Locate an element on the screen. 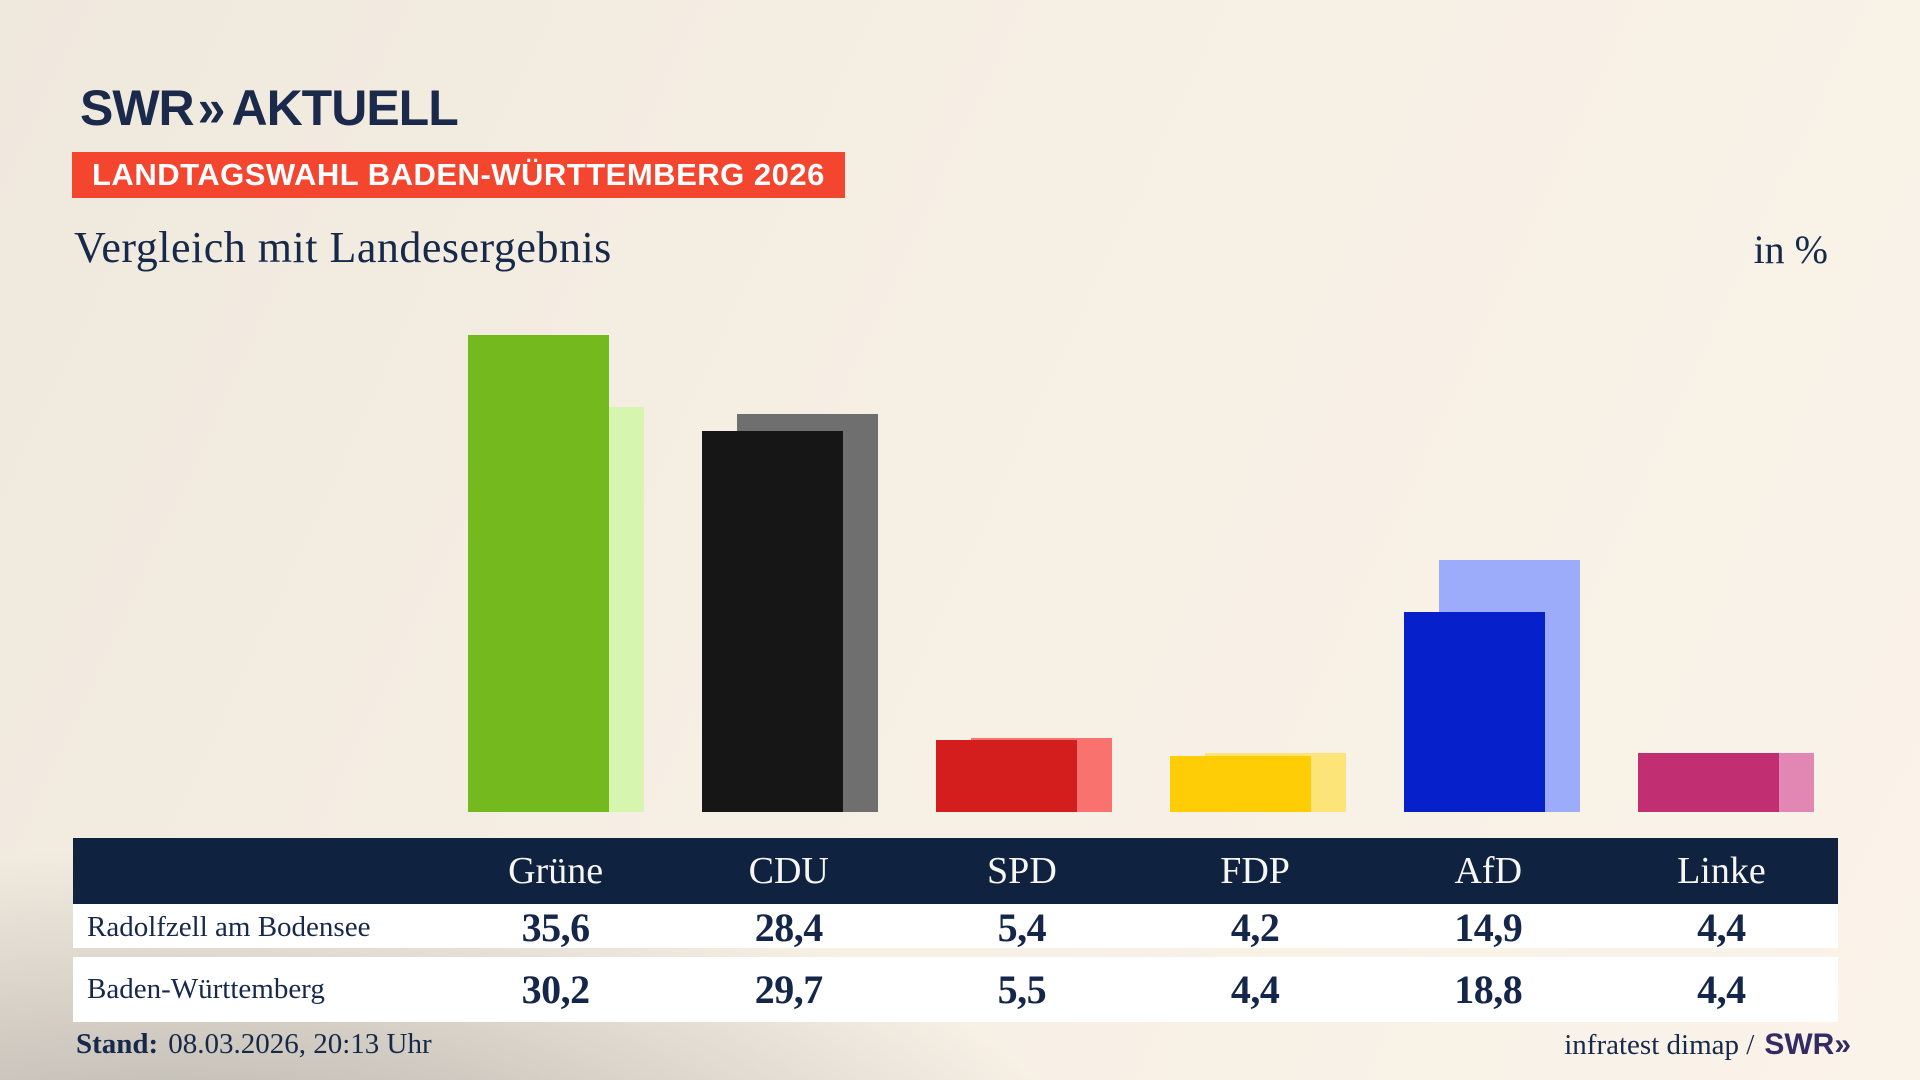 Image resolution: width=1920 pixels, height=1080 pixels. bar-cdu-state is located at coordinates (807, 613).